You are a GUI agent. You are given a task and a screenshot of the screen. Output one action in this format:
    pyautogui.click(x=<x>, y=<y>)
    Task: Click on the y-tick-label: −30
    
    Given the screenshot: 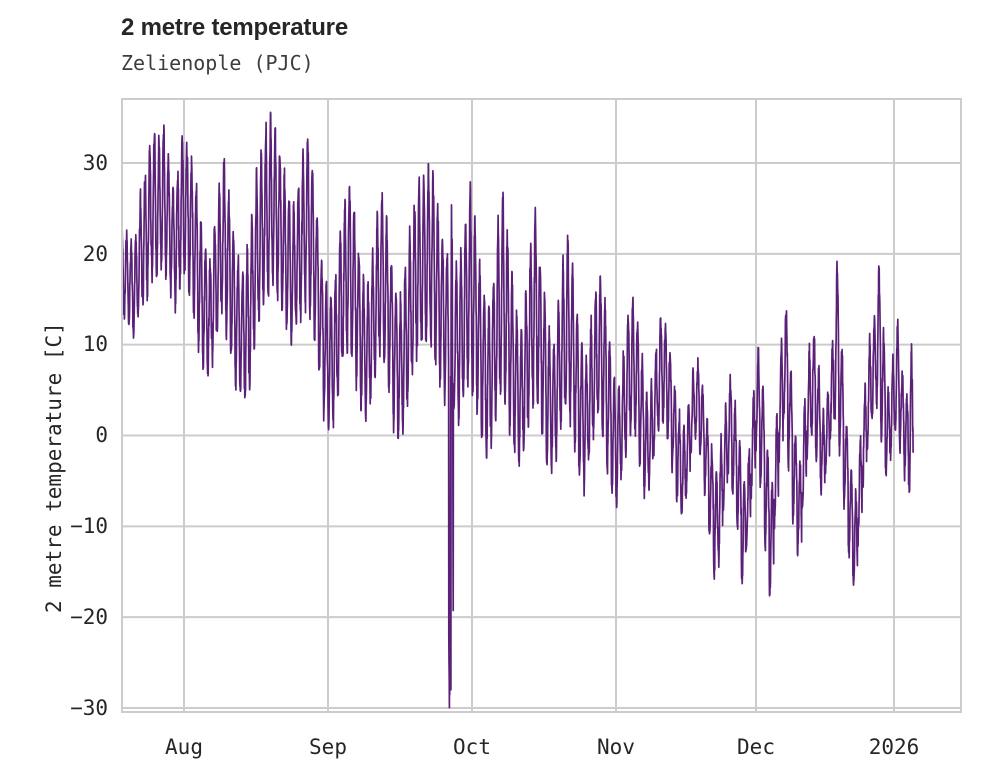 What is the action you would take?
    pyautogui.click(x=89, y=708)
    